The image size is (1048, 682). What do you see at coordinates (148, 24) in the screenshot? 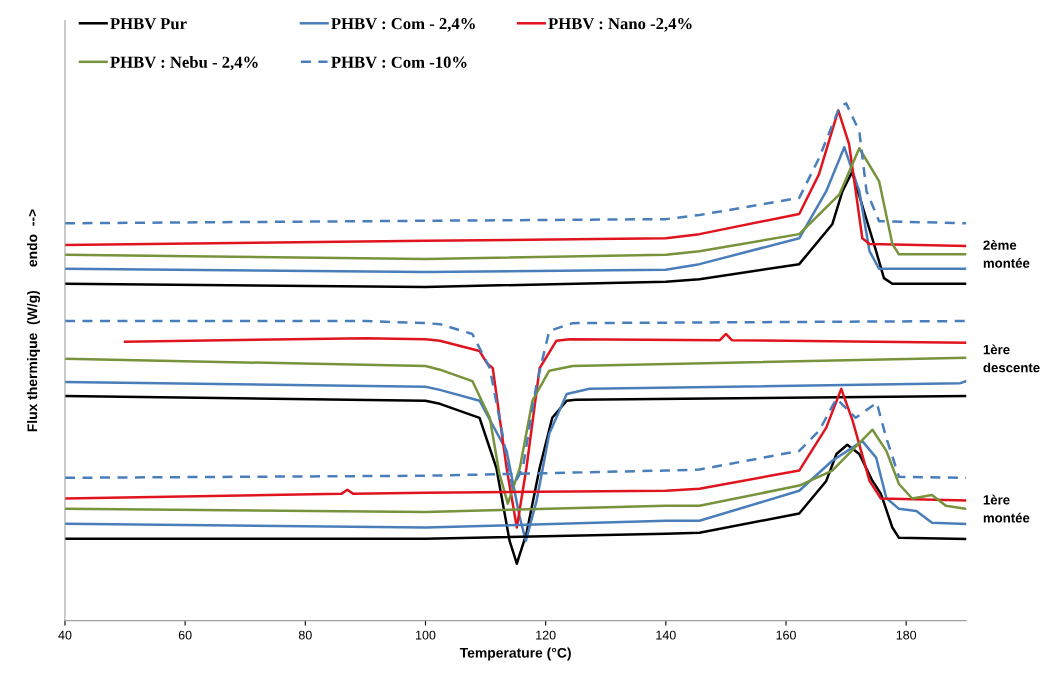
I see `legend-label: PHBV Pur` at bounding box center [148, 24].